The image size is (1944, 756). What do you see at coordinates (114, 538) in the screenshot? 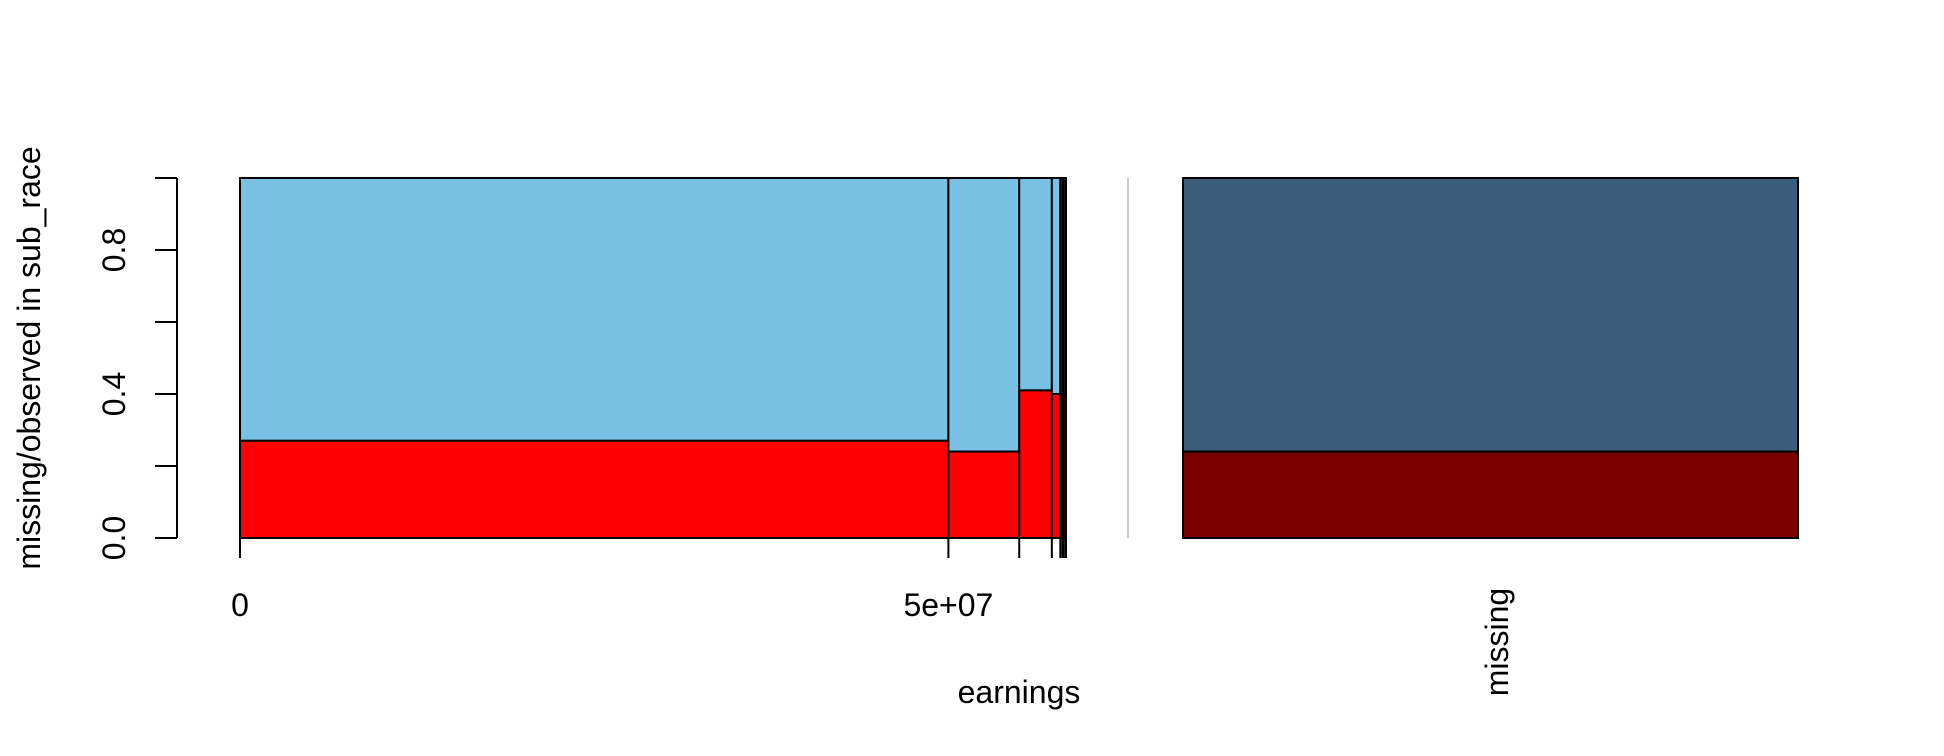
I see `y-tick-label: 0.0` at bounding box center [114, 538].